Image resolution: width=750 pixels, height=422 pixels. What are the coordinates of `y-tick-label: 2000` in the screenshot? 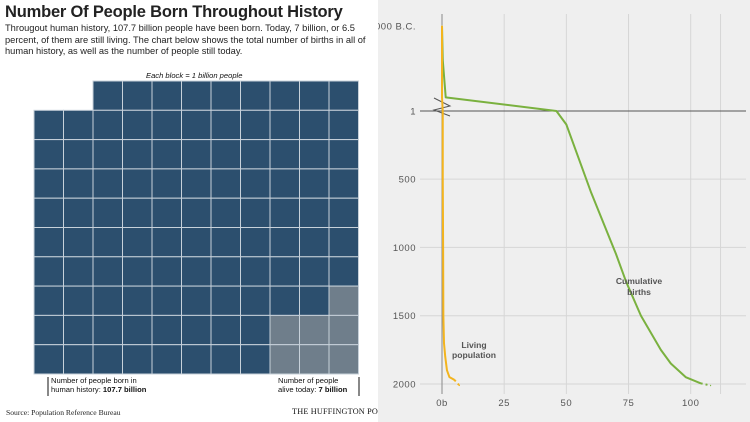 It's located at (404, 385).